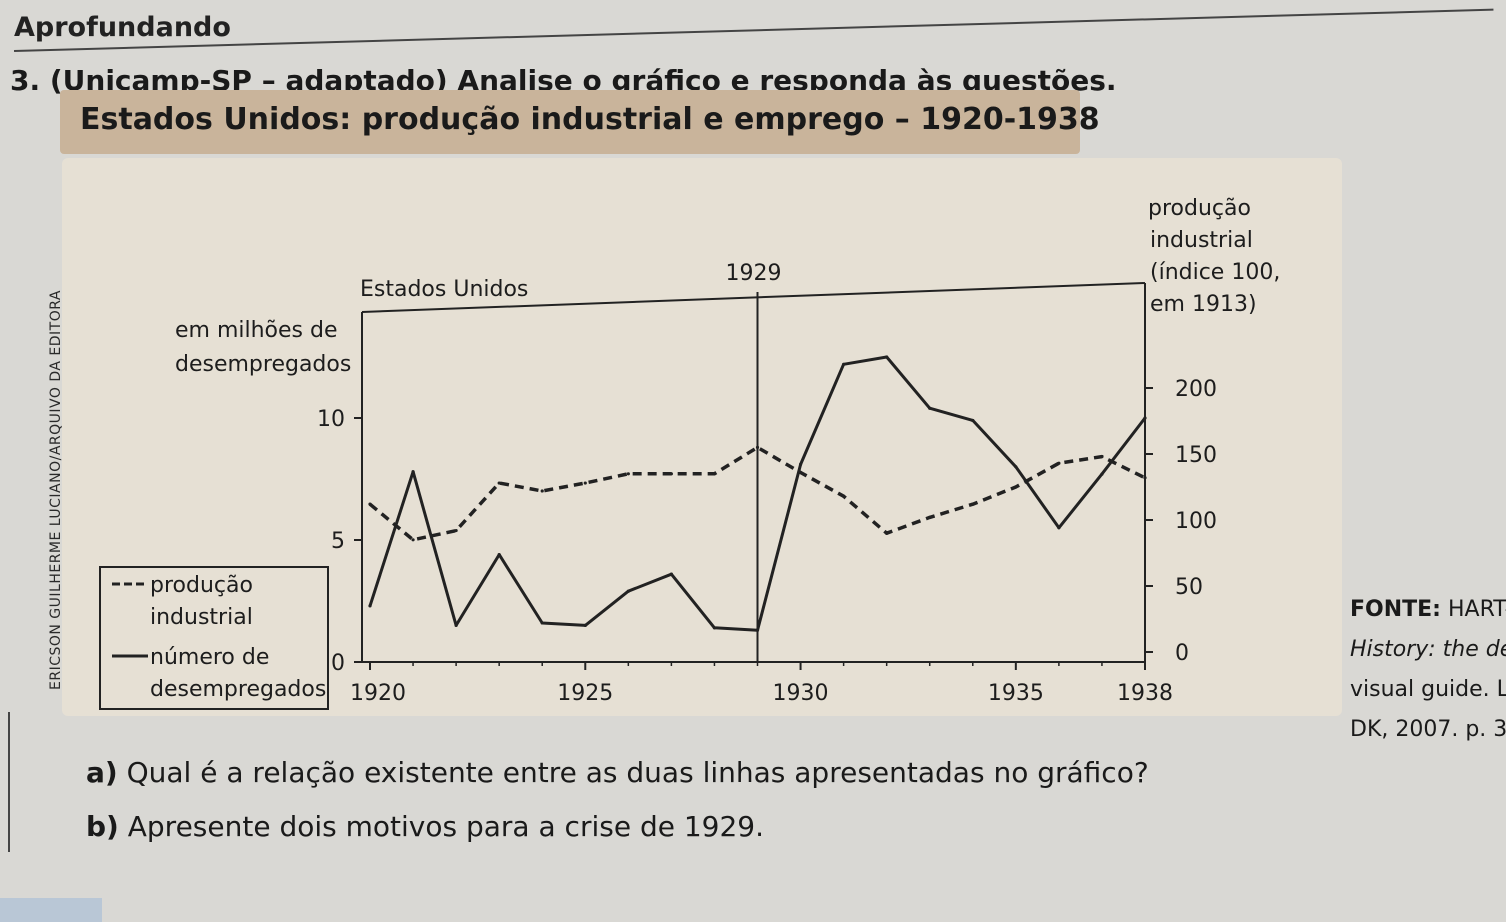 This screenshot has width=1506, height=922. I want to click on legend-label-producao-line1: produção, so click(201, 585).